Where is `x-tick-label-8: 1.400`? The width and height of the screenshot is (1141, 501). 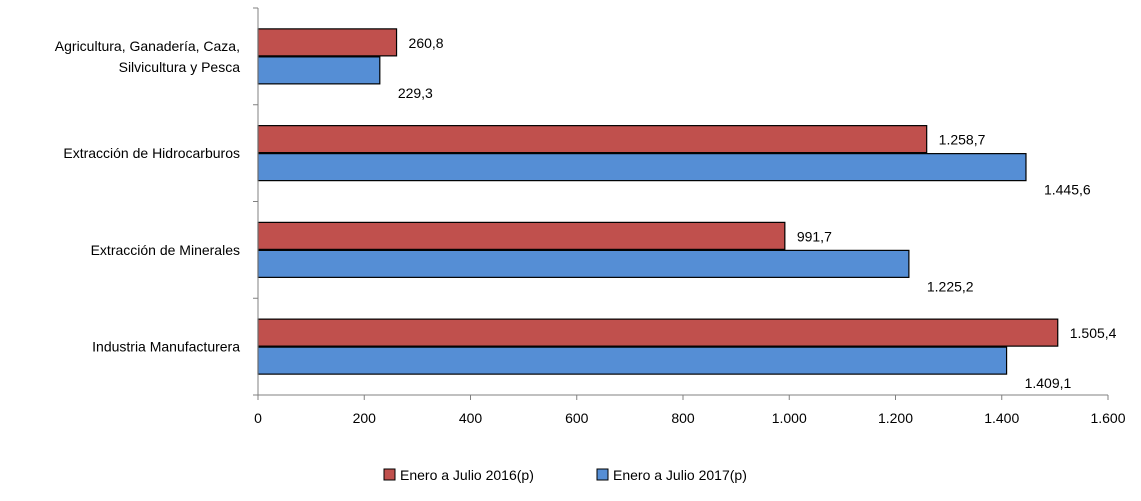 x-tick-label-8: 1.400 is located at coordinates (1001, 418).